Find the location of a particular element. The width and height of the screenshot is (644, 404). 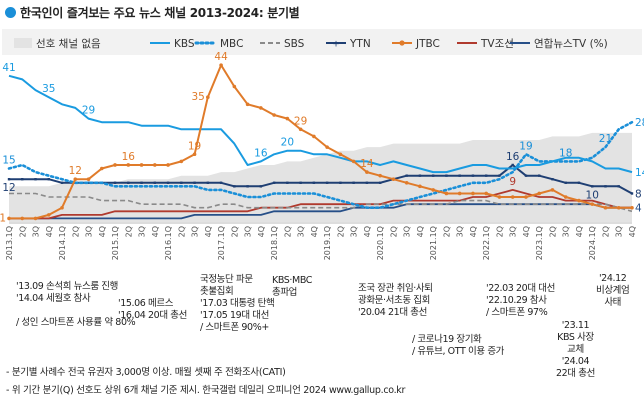

event-note-2024-12: '24.12 비상계엄 사태 is located at coordinates (613, 290).